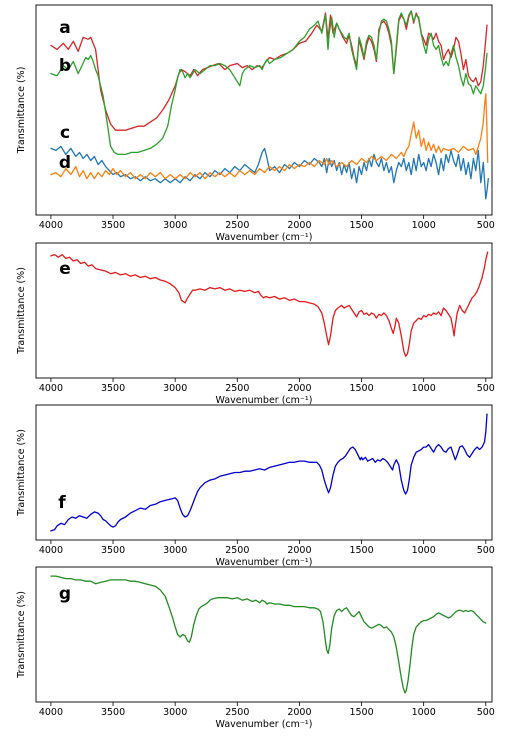  Describe the element at coordinates (65, 269) in the screenshot. I see `series-label-e: e` at that location.